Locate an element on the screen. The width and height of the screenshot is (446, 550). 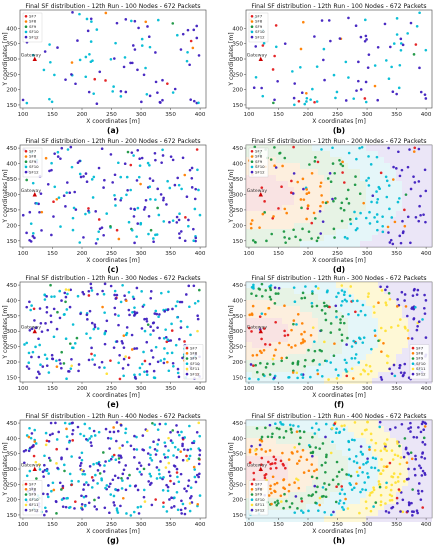
y-tick-label: 450 is located at coordinates (237, 424).